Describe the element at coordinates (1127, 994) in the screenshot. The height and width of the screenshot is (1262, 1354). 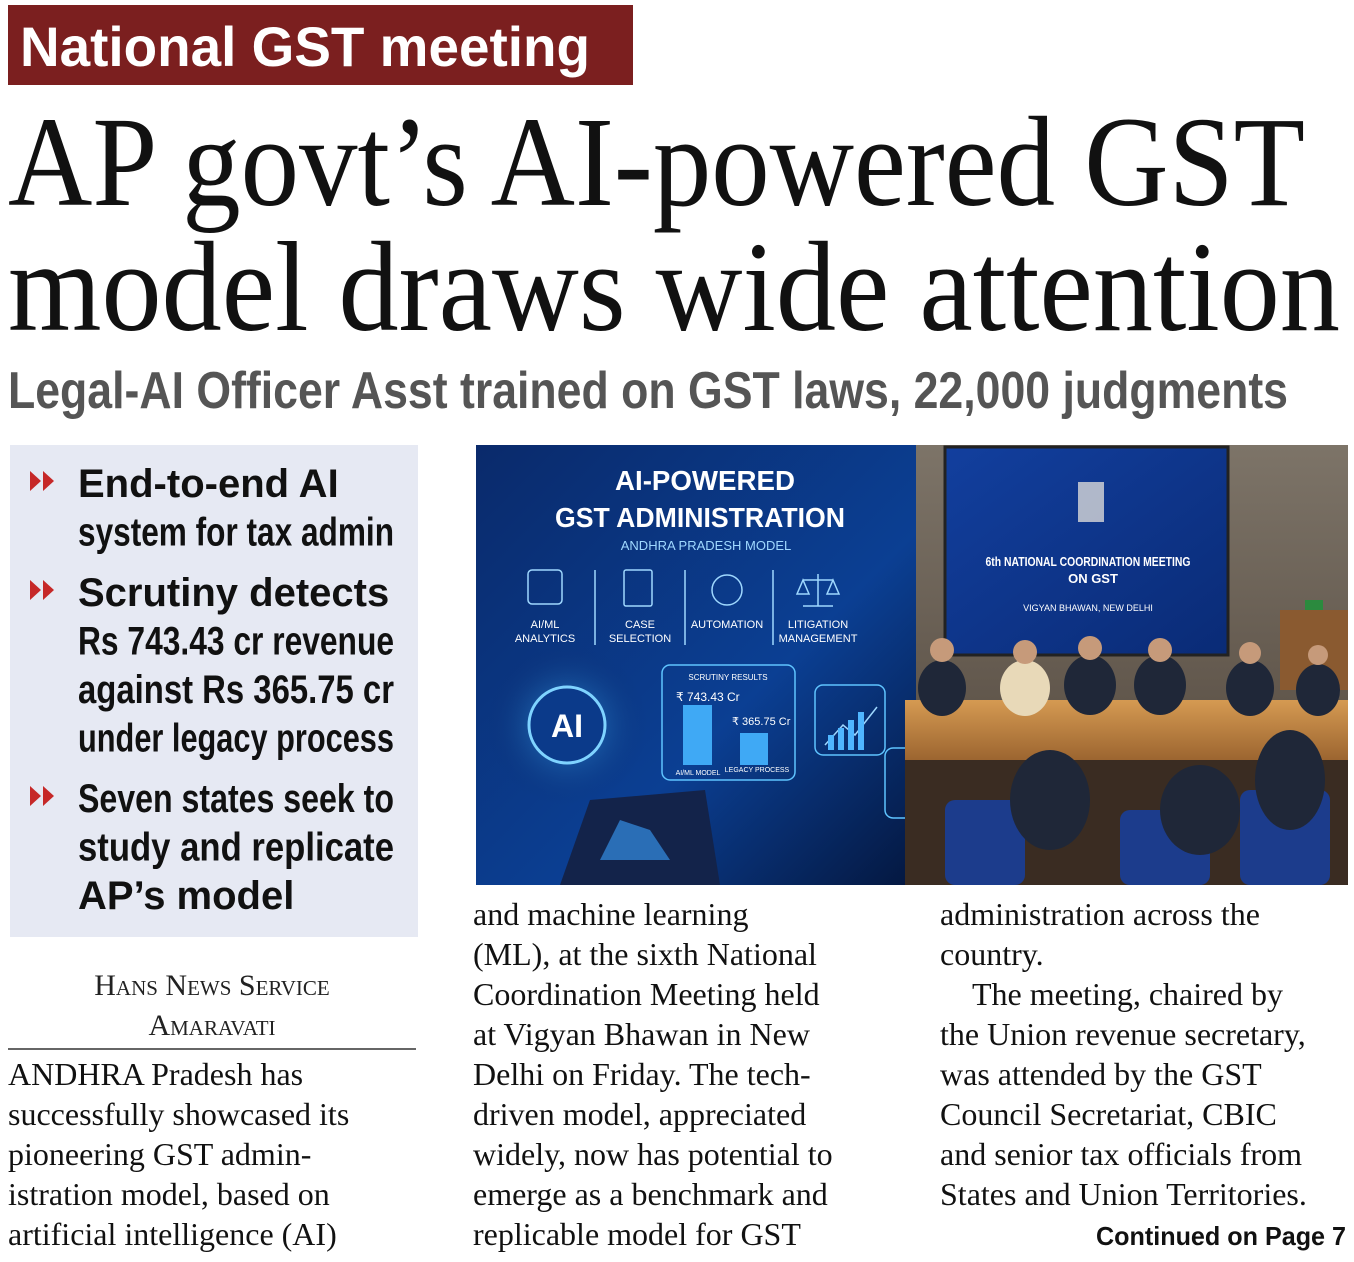
I see `body-line: The meeting, chaired by` at that location.